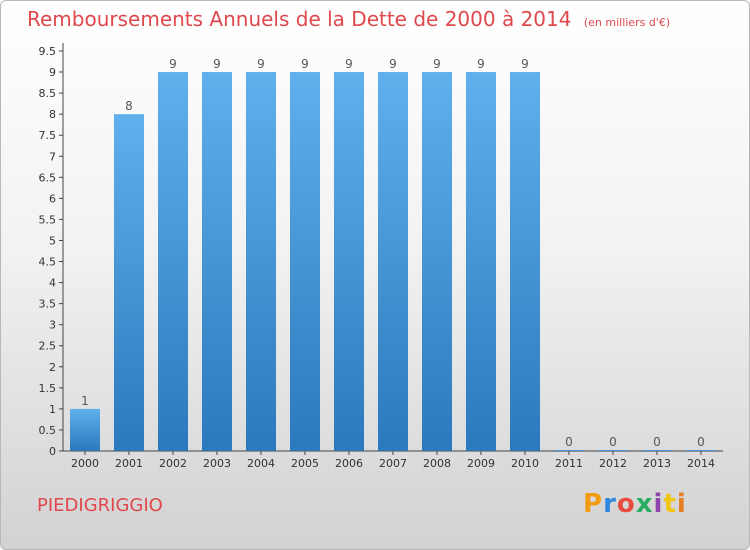  I want to click on x-tick-label: 2008, so click(437, 463).